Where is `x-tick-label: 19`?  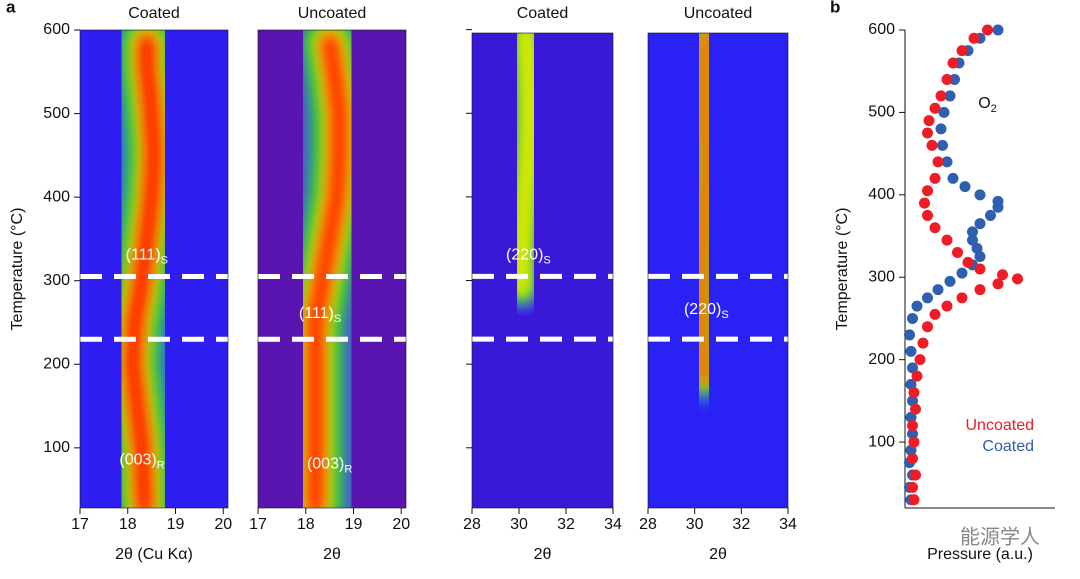 x-tick-label: 19 is located at coordinates (176, 524).